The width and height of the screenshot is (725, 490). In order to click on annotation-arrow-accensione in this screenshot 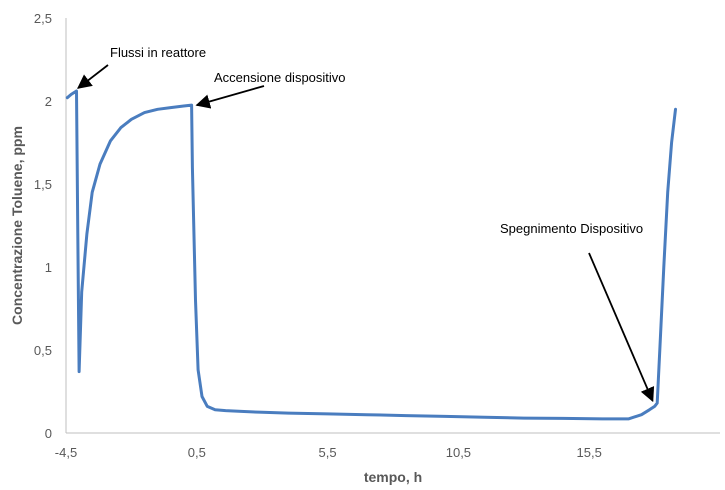, I will do `click(230, 97)`.